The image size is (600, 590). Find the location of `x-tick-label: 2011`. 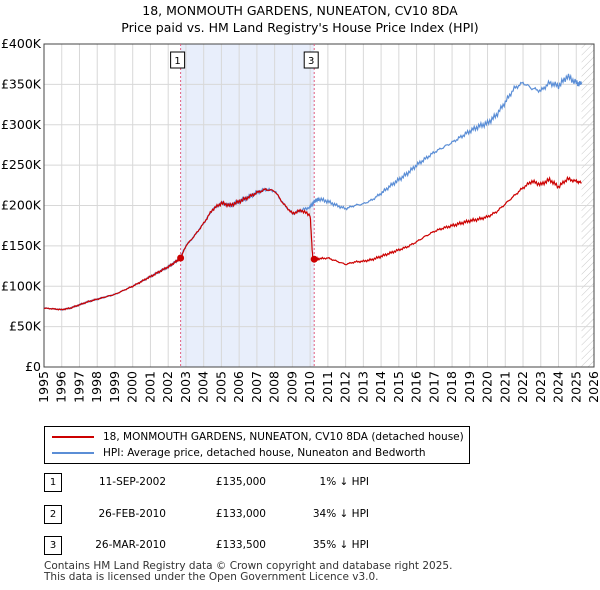

x-tick-label: 2011 is located at coordinates (327, 387).